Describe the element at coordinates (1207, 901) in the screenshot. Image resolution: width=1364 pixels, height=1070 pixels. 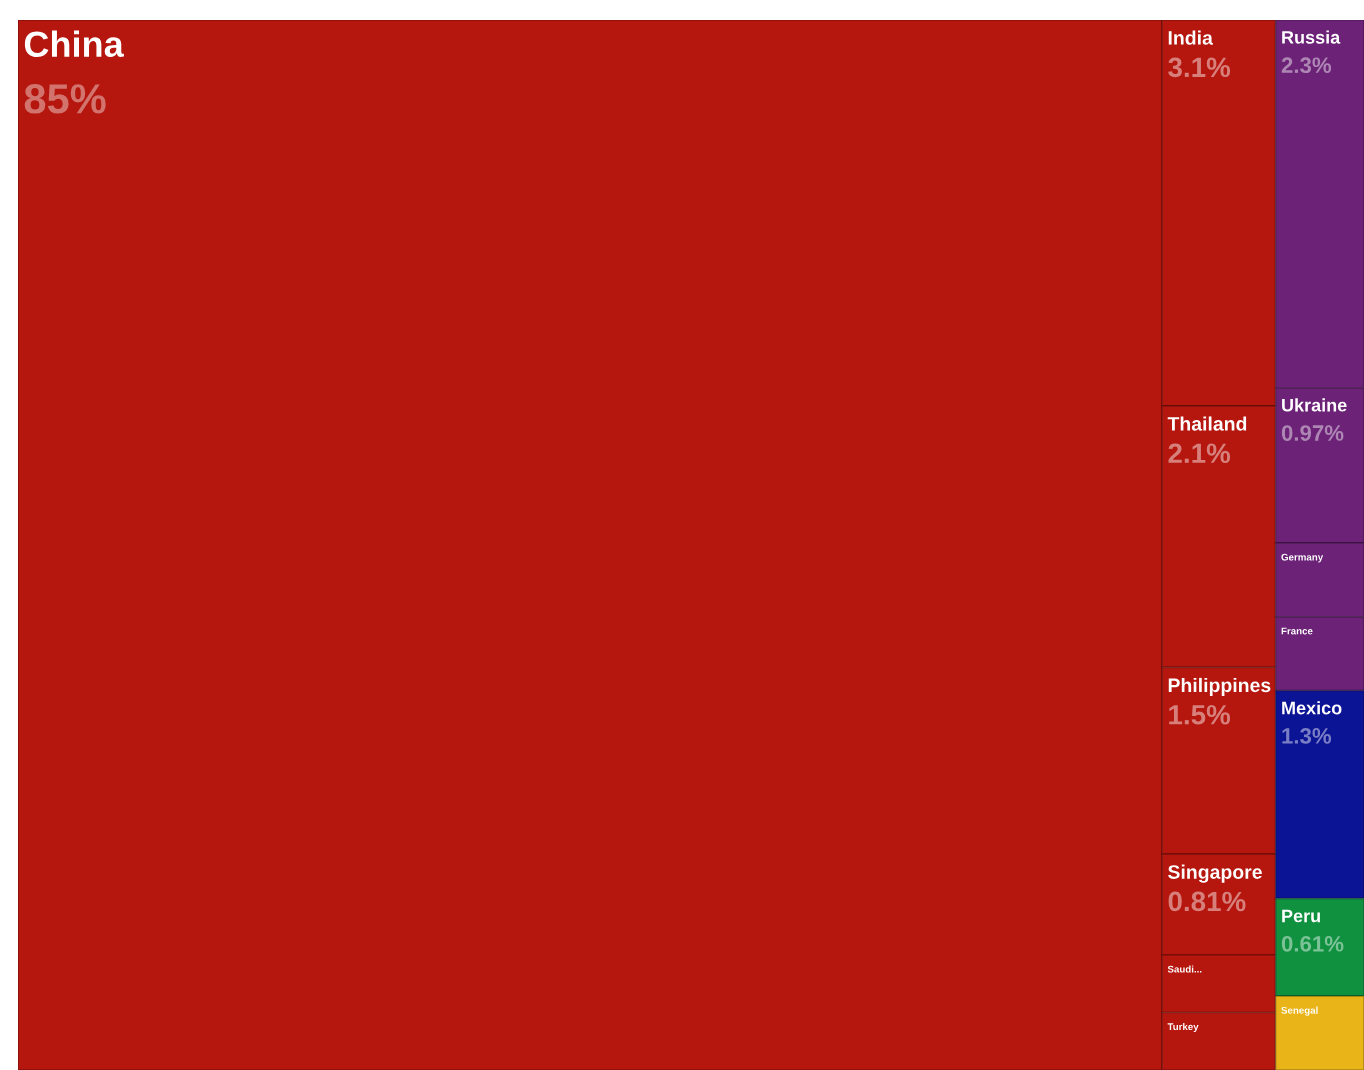
I see `data-label: 0.81%` at that location.